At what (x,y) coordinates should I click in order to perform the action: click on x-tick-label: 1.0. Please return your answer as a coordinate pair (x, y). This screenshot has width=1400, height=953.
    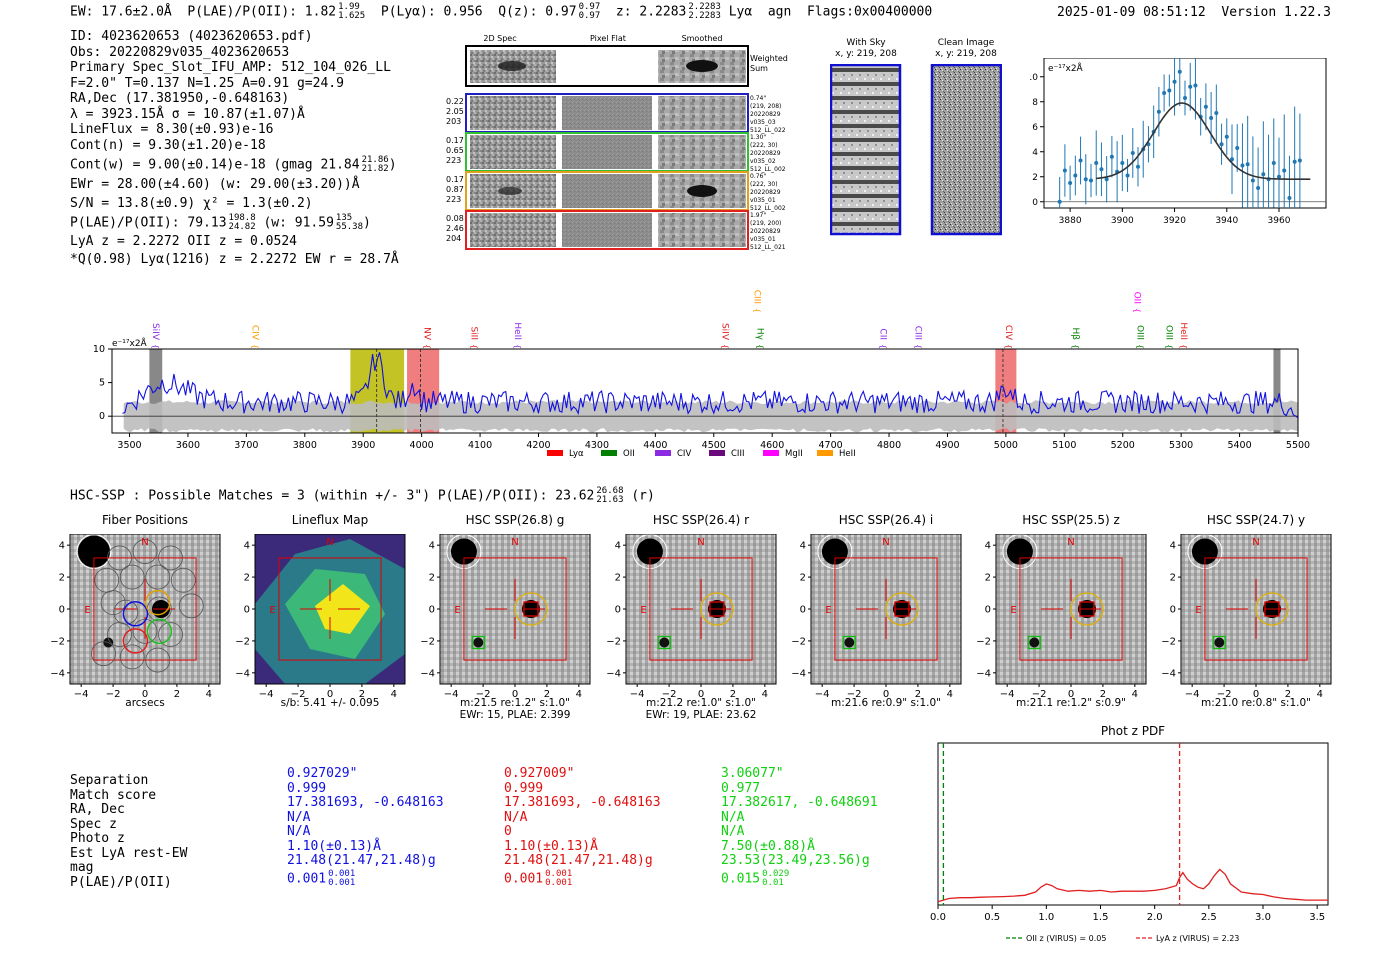
    Looking at the image, I should click on (1046, 917).